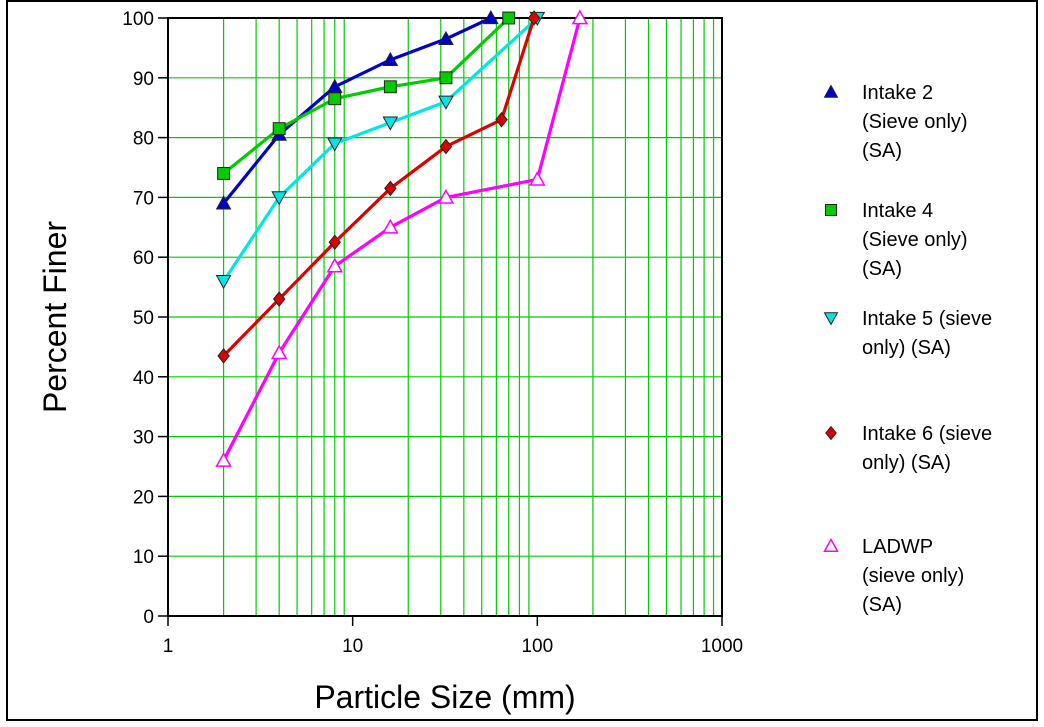 This screenshot has width=1044, height=727. What do you see at coordinates (143, 318) in the screenshot?
I see `y-tick-label: 50` at bounding box center [143, 318].